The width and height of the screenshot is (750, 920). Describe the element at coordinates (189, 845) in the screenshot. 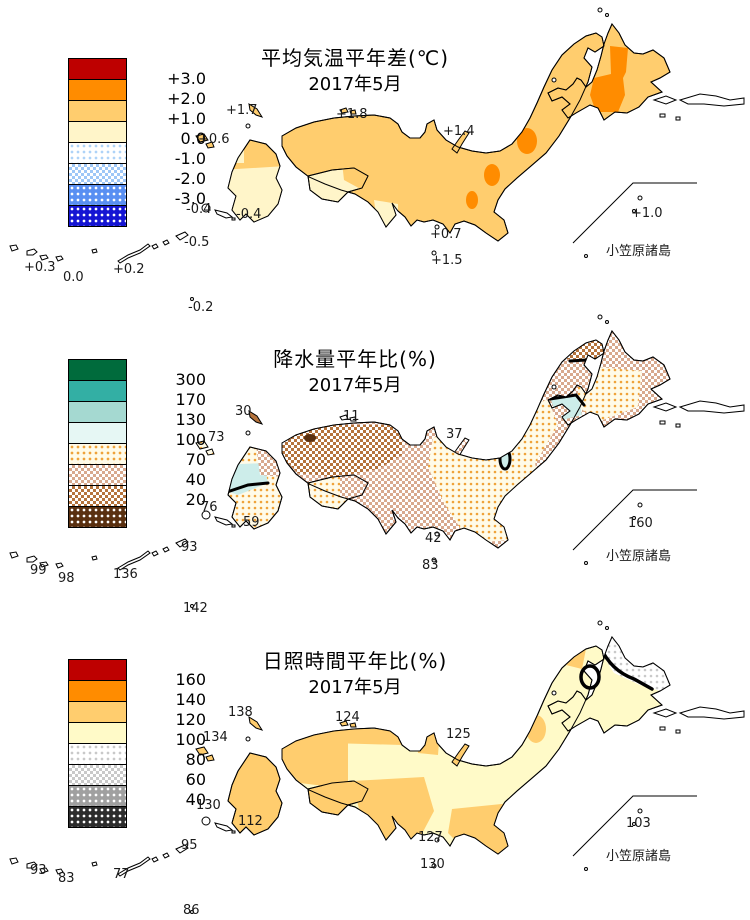

I see `station-value: 95` at that location.